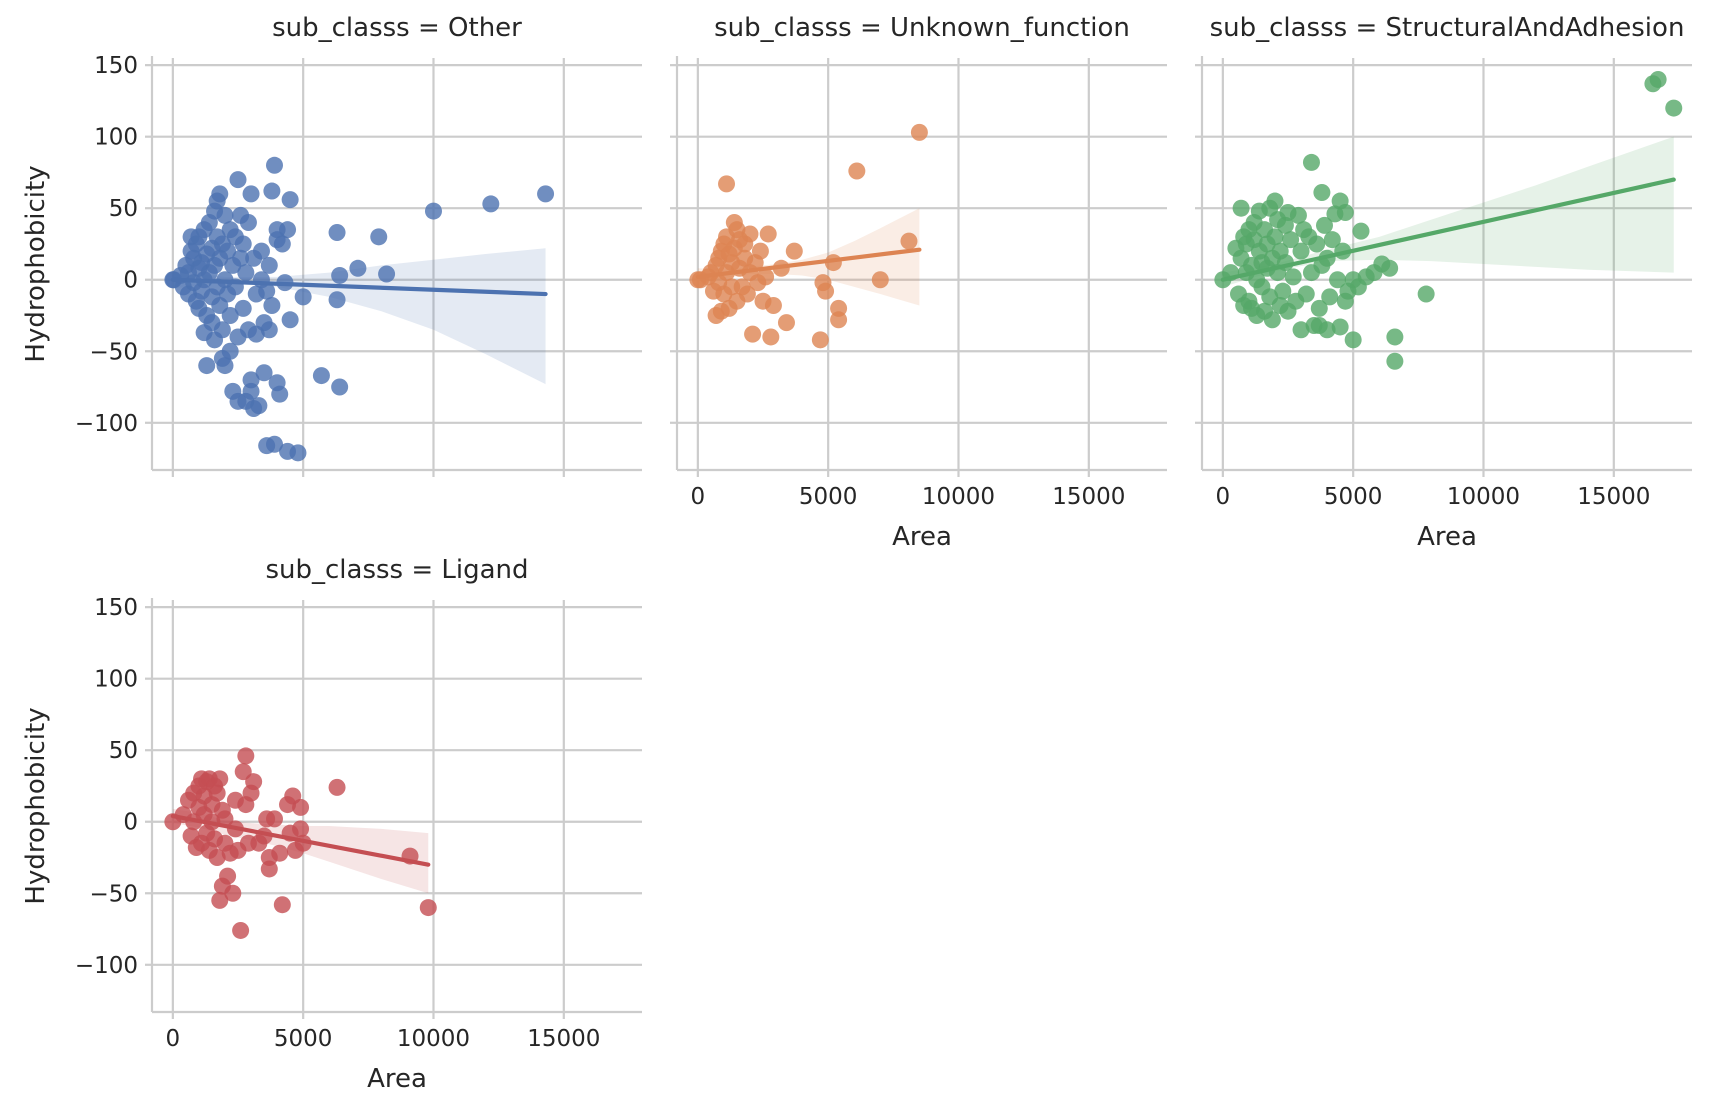  I want to click on panel-title: sub_classs = Unknown_function, so click(922, 28).